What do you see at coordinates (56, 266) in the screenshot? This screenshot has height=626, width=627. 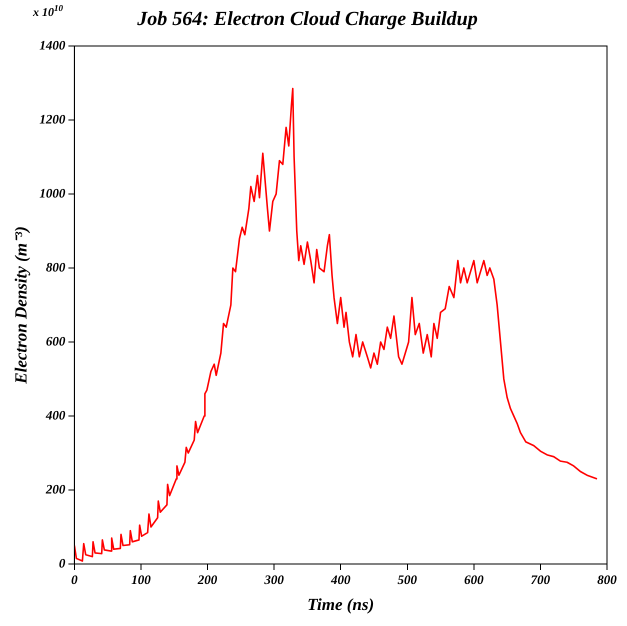 I see `y-tick-label: 800` at bounding box center [56, 266].